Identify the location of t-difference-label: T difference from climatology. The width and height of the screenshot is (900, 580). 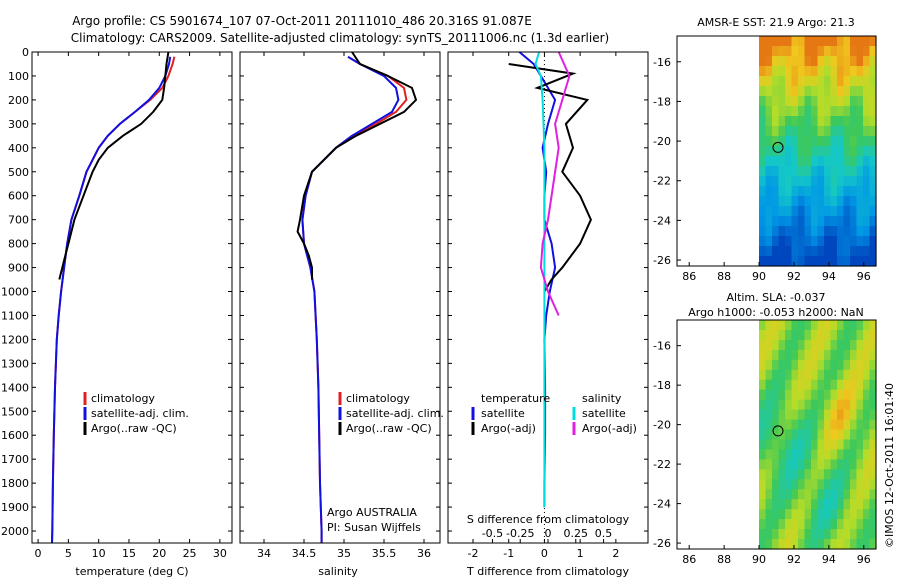
(547, 571).